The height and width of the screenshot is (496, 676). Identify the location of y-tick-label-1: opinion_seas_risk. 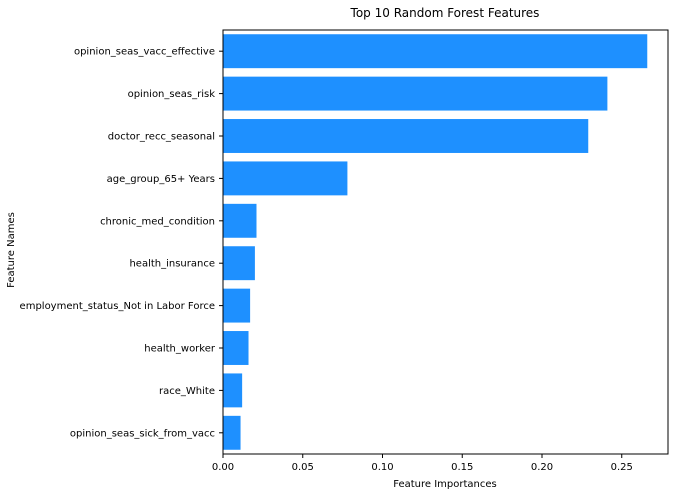
(172, 94).